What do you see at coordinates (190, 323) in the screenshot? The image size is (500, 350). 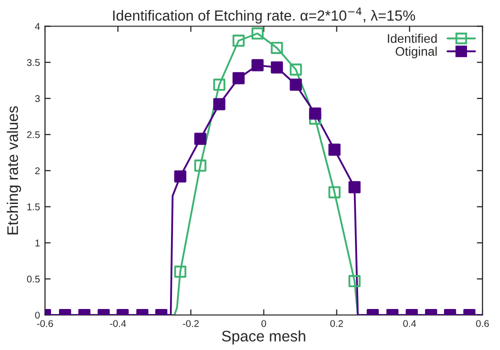 I see `x-tick-label: -0.2` at bounding box center [190, 323].